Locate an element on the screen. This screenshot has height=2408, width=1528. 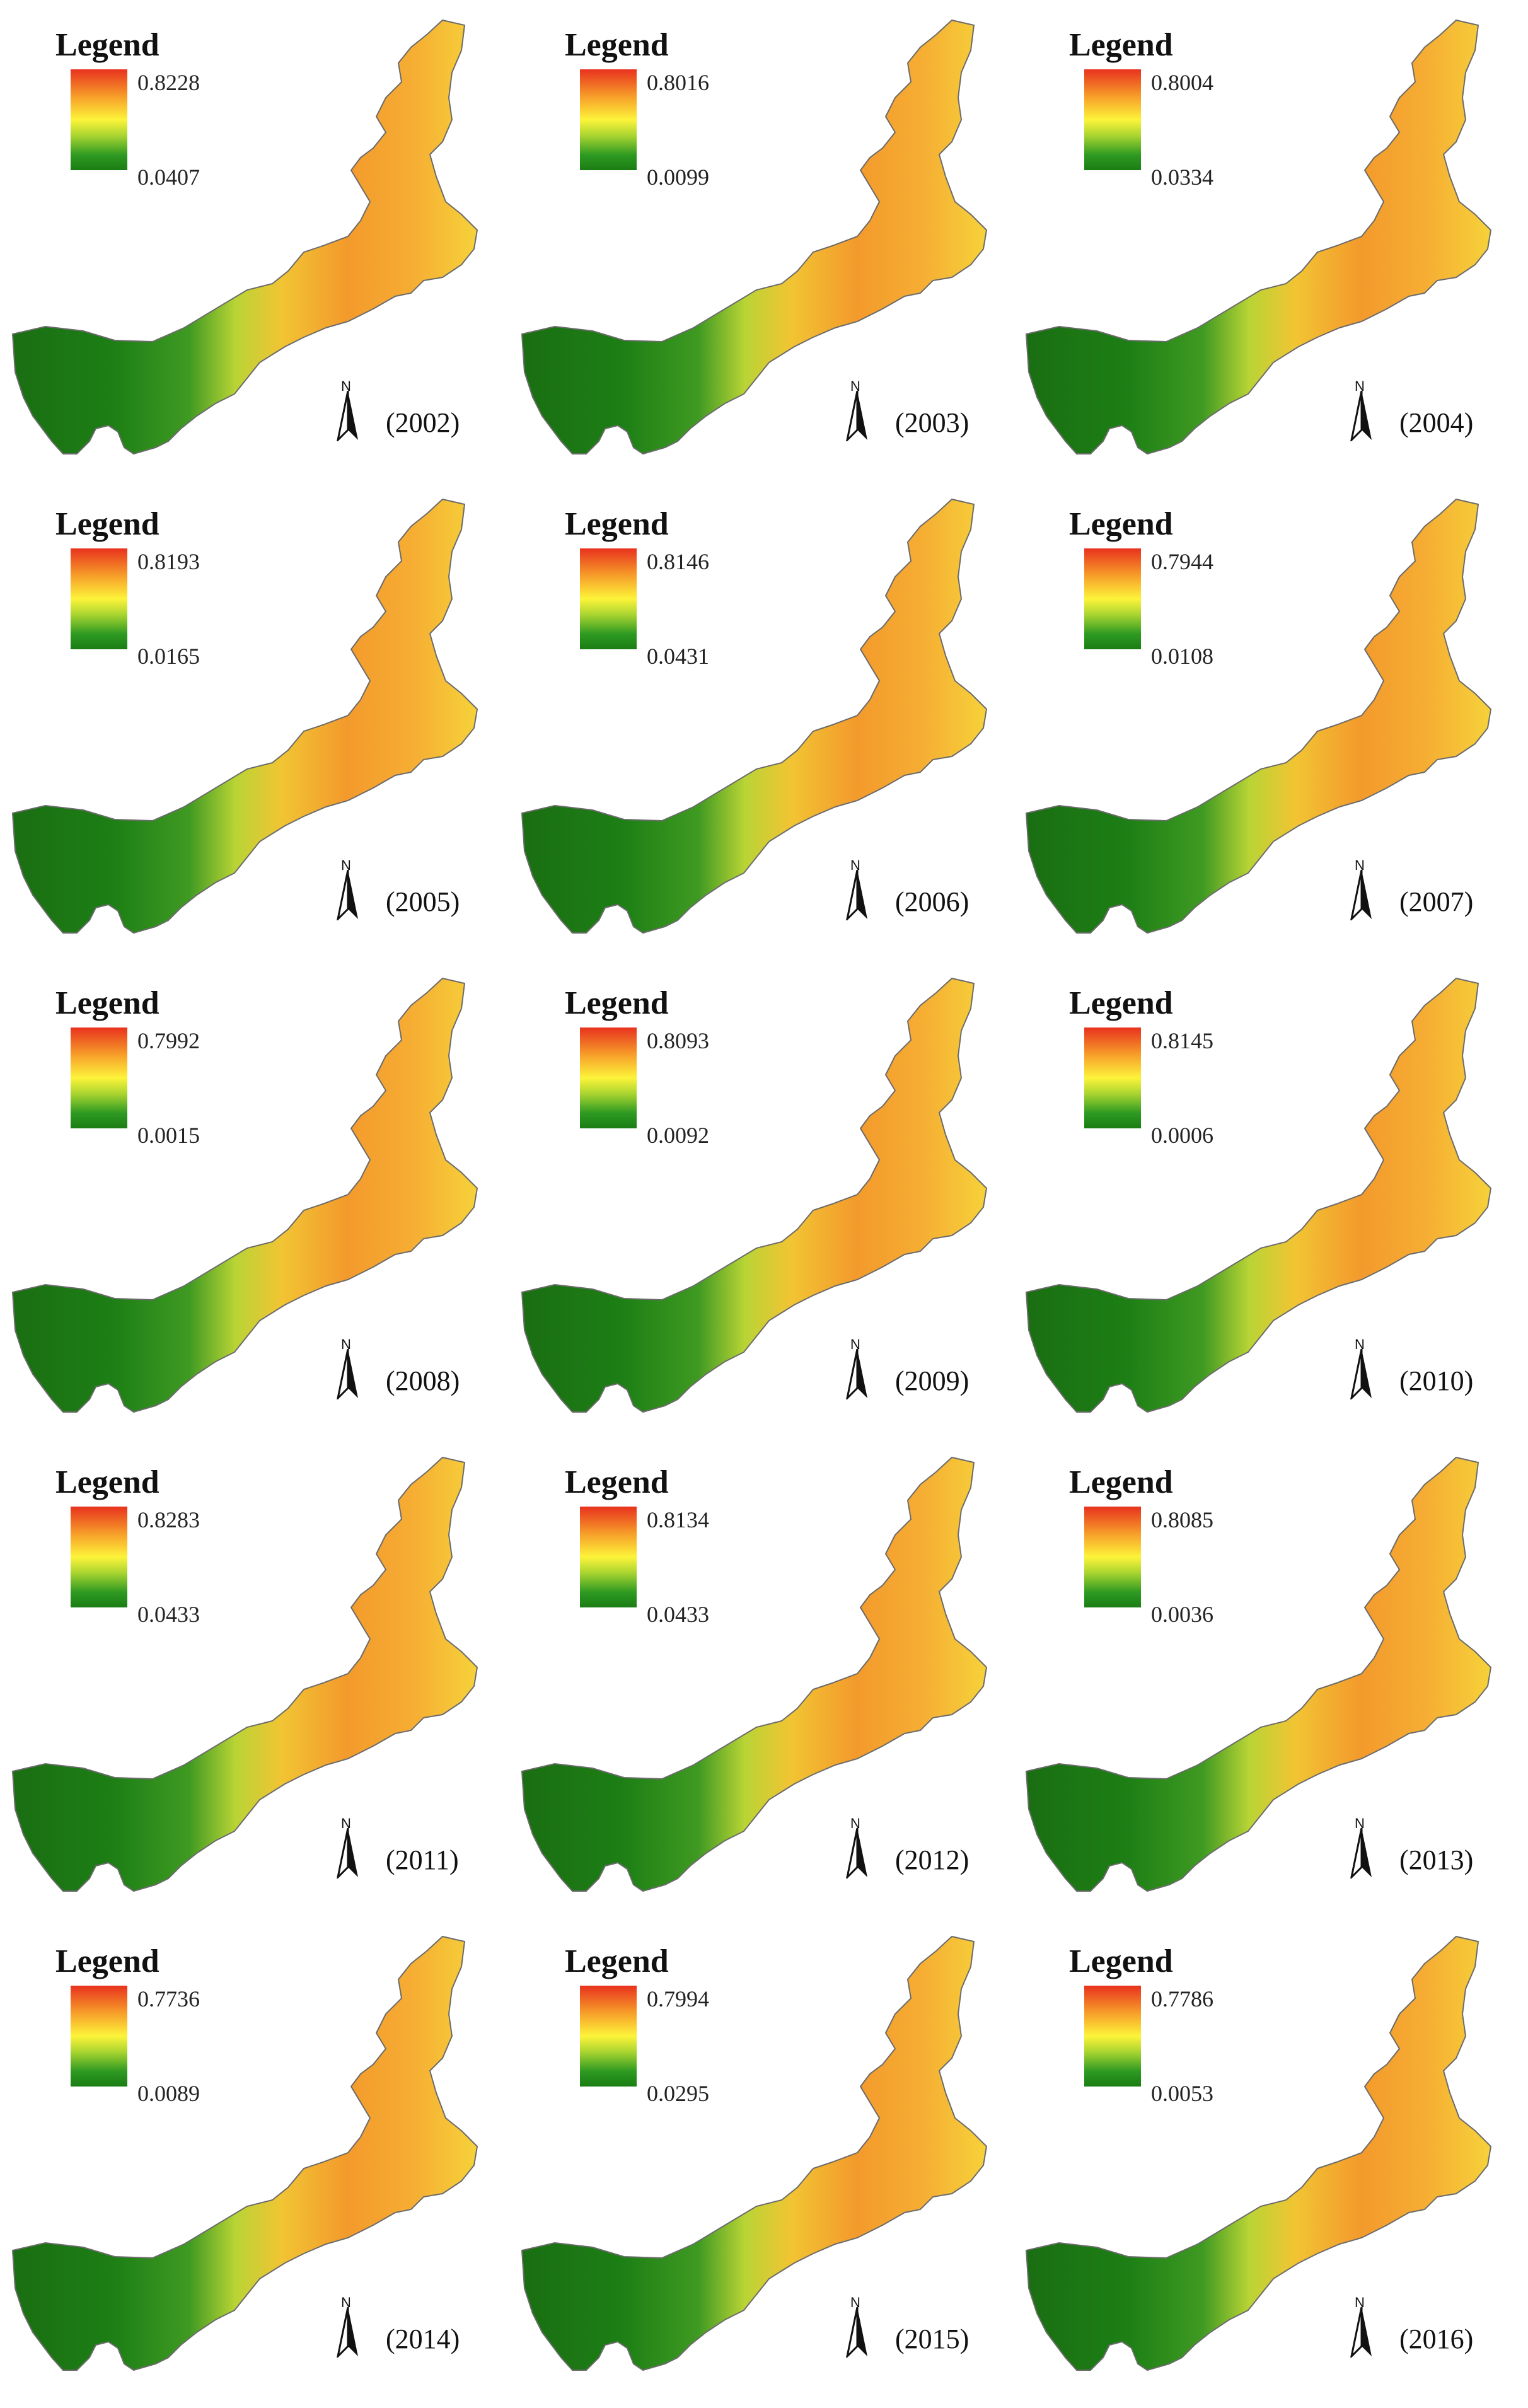
map-panel-8: Legend 0.8093 0.0092 N (2009) is located at coordinates (766, 1210).